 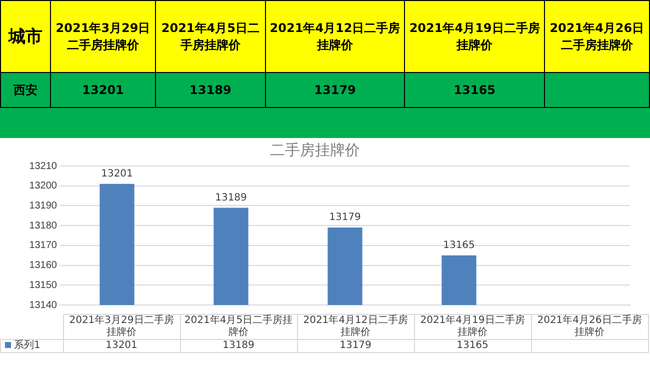 I want to click on y-tick-label: 13190, so click(x=43, y=206).